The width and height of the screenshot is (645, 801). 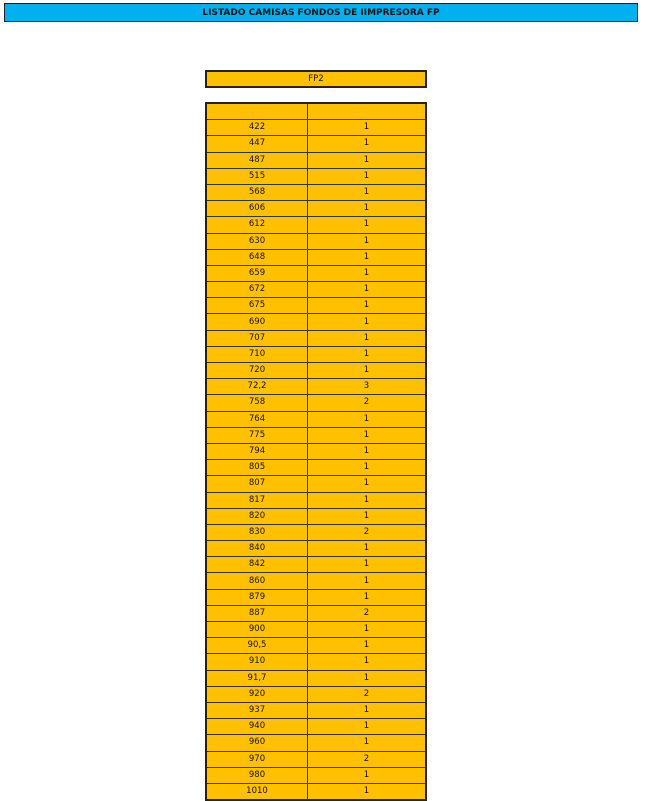 What do you see at coordinates (256, 160) in the screenshot?
I see `size-cell: 487` at bounding box center [256, 160].